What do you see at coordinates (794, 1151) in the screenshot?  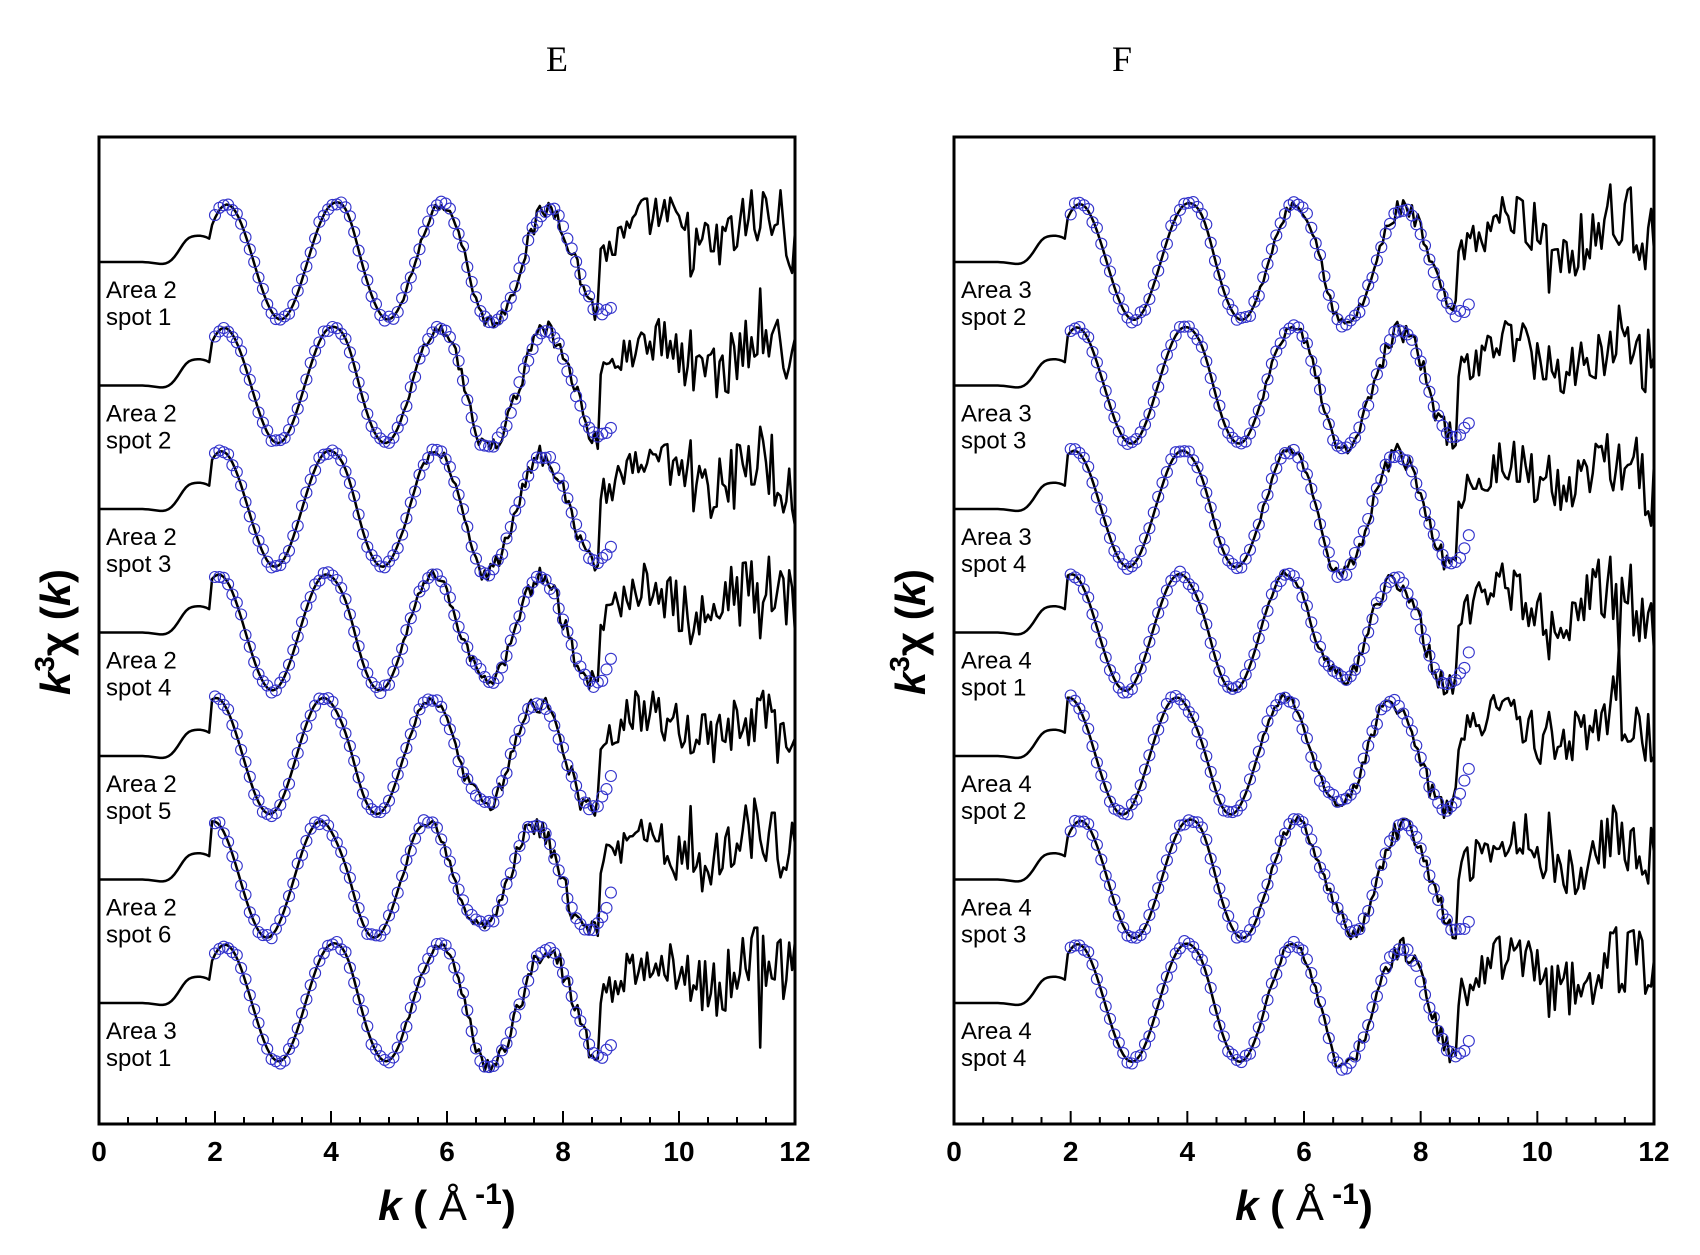 I see `x-tick-label: 12` at bounding box center [794, 1151].